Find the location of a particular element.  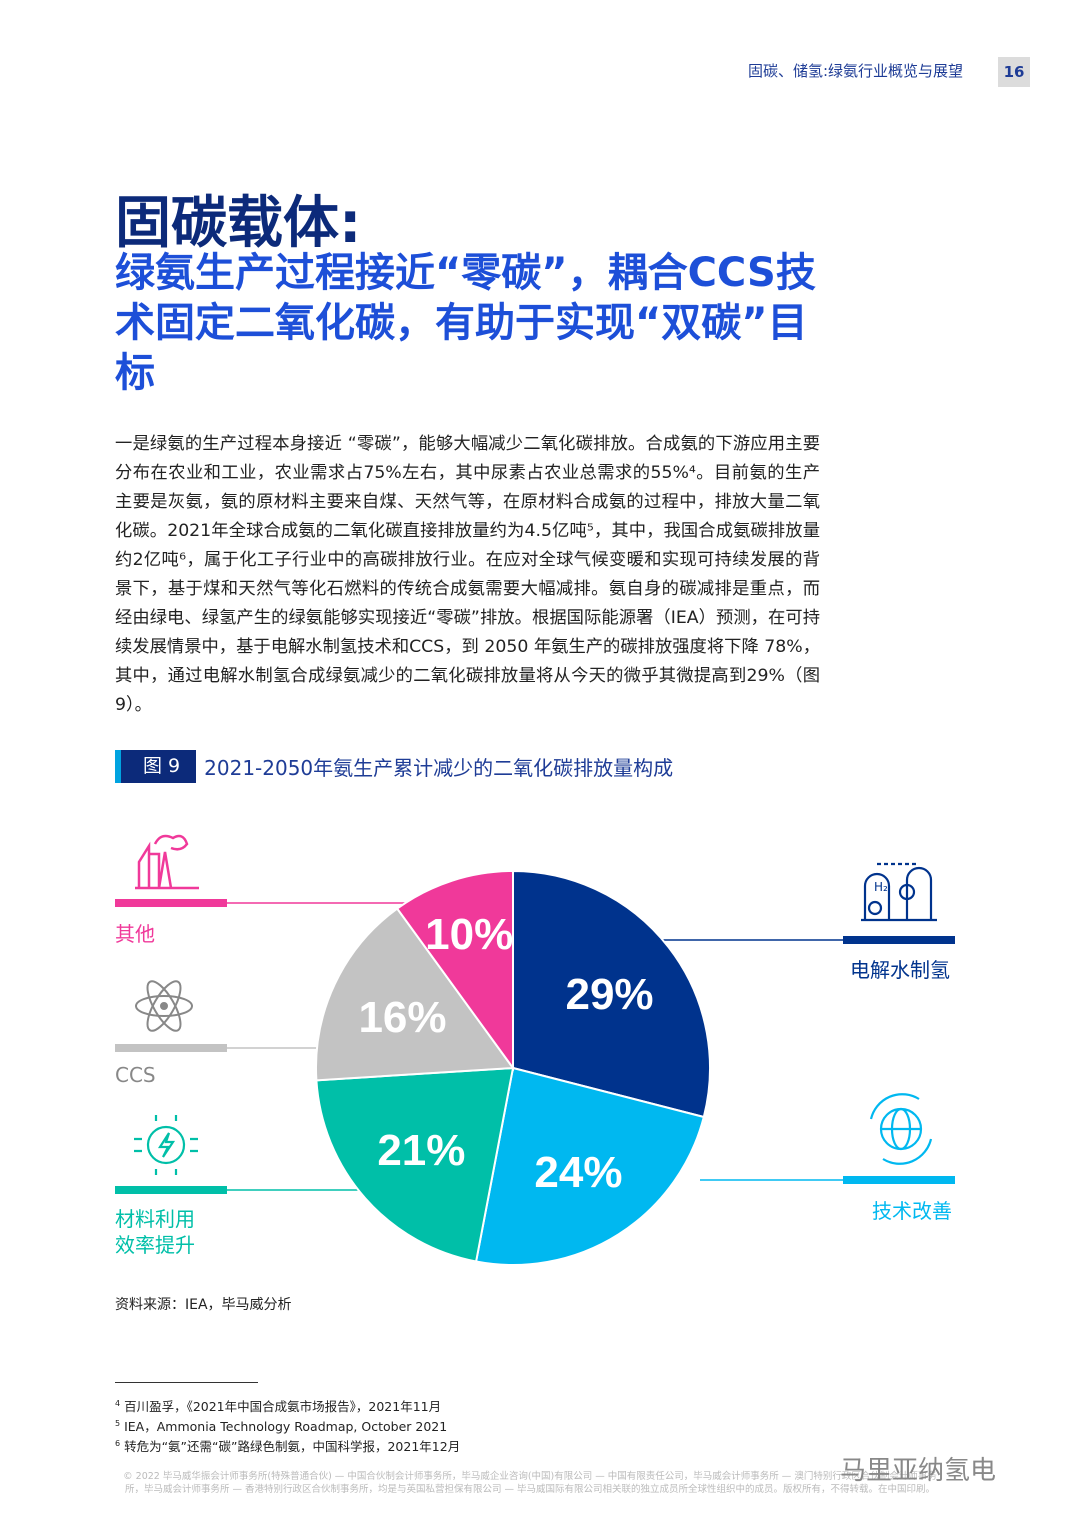

legend-label-ccs: CCS is located at coordinates (135, 1075).